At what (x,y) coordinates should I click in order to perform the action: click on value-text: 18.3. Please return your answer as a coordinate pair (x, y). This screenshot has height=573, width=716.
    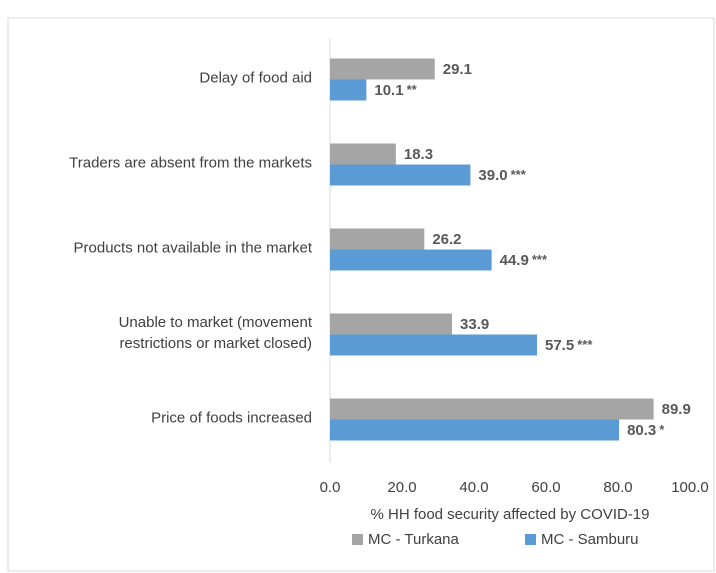
    Looking at the image, I should click on (418, 154).